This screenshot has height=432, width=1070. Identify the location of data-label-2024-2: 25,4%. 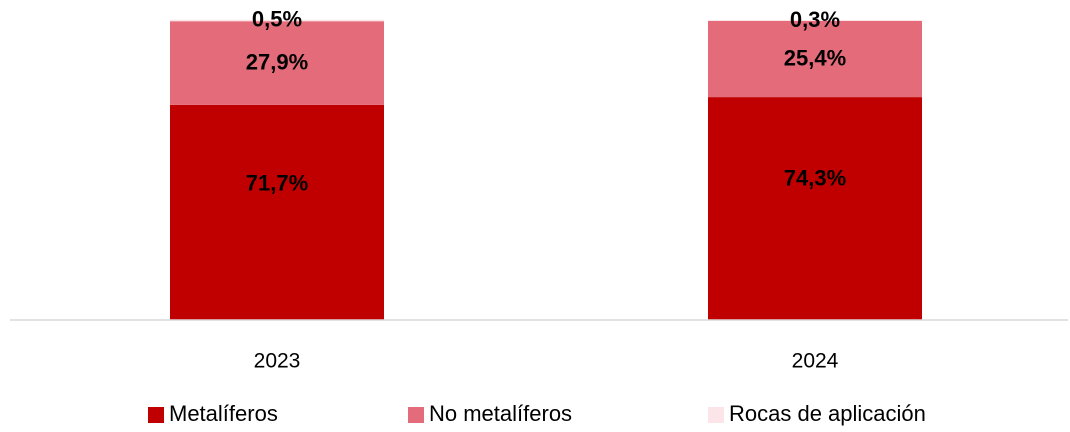
(815, 58).